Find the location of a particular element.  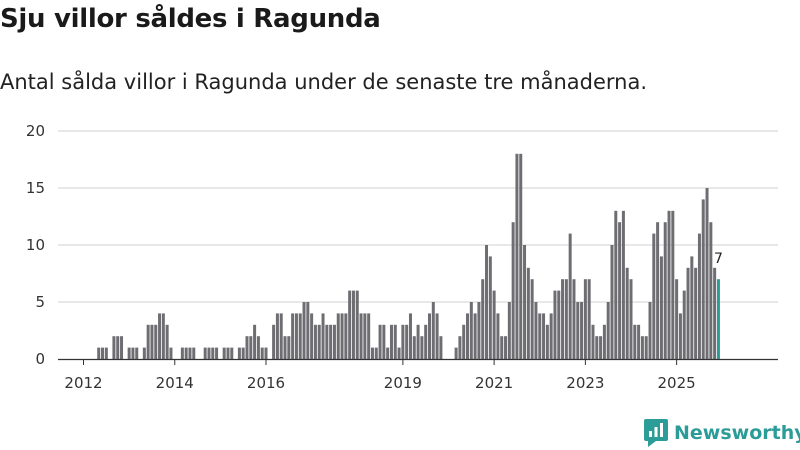

latest-value-label: 7 is located at coordinates (718, 259).